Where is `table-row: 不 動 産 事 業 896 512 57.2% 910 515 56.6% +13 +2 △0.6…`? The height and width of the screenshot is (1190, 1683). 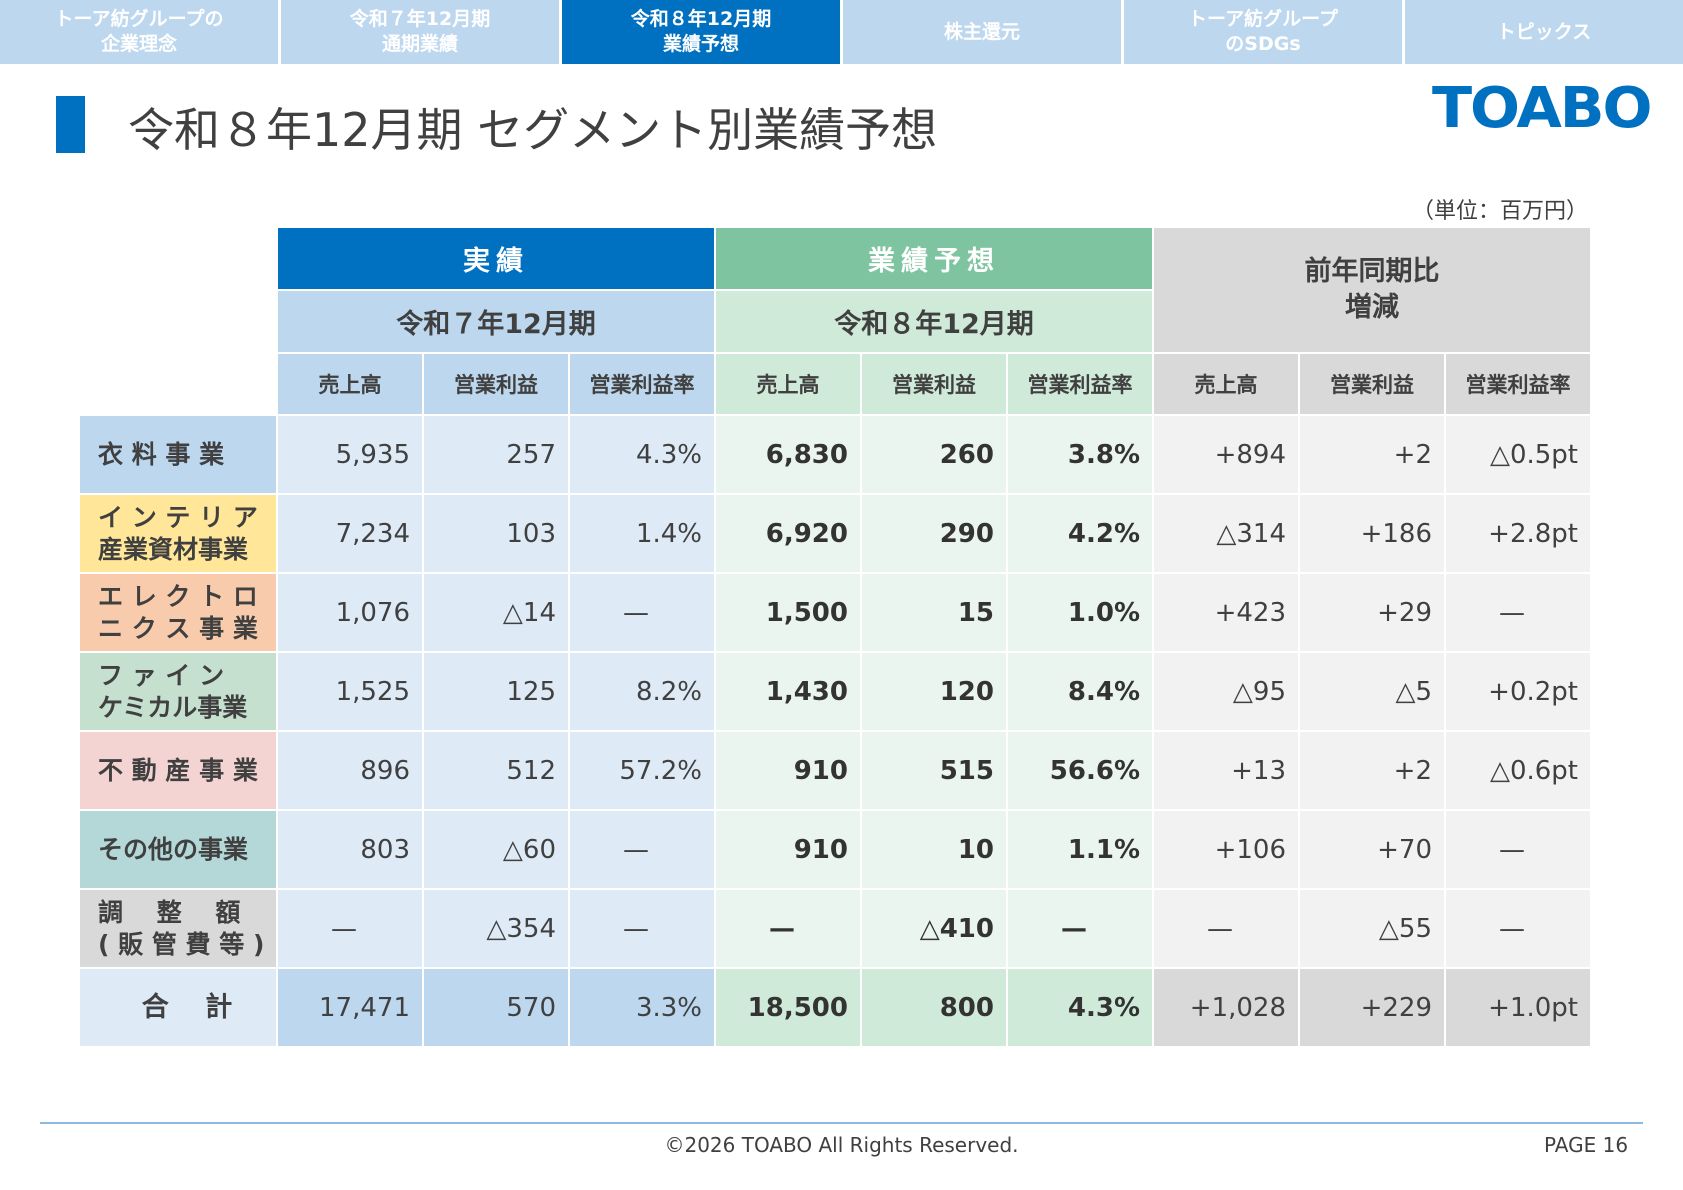
table-row: 不 動 産 事 業 896 512 57.2% 910 515 56.6% +13 +2 △0.6… is located at coordinates (835, 770).